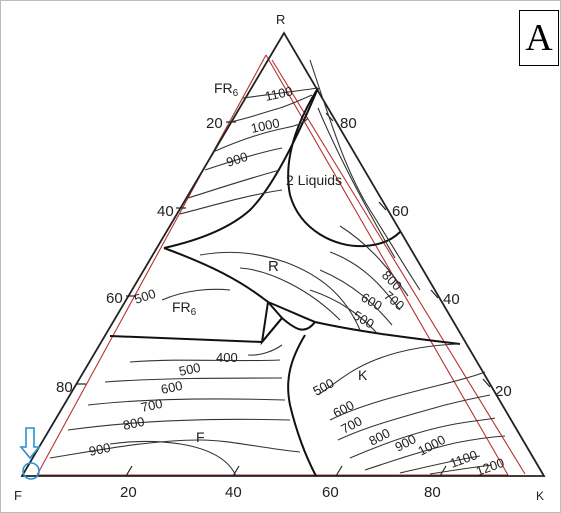 Image resolution: width=561 pixels, height=513 pixels. What do you see at coordinates (186, 339) in the screenshot?
I see `boundary-fr6-f` at bounding box center [186, 339].